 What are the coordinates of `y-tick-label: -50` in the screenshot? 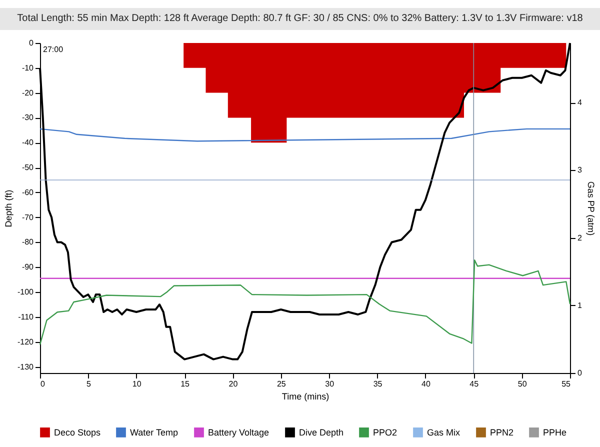 It's located at (28, 167).